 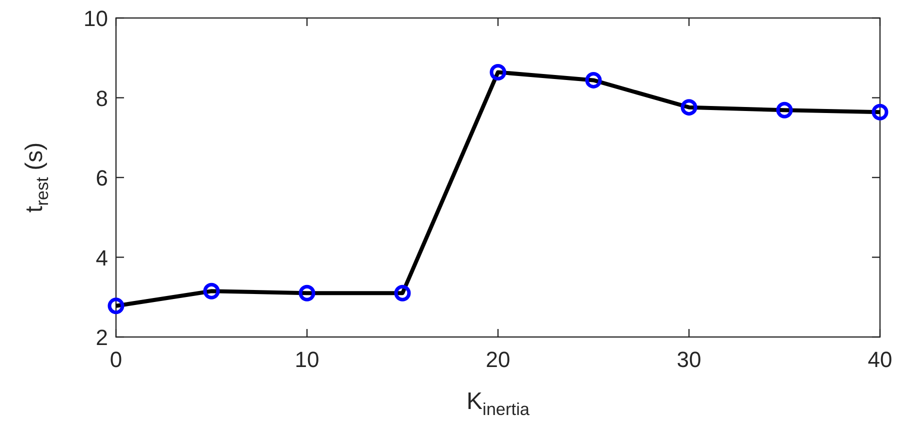 I want to click on y-tick-label: 10, so click(x=96, y=18).